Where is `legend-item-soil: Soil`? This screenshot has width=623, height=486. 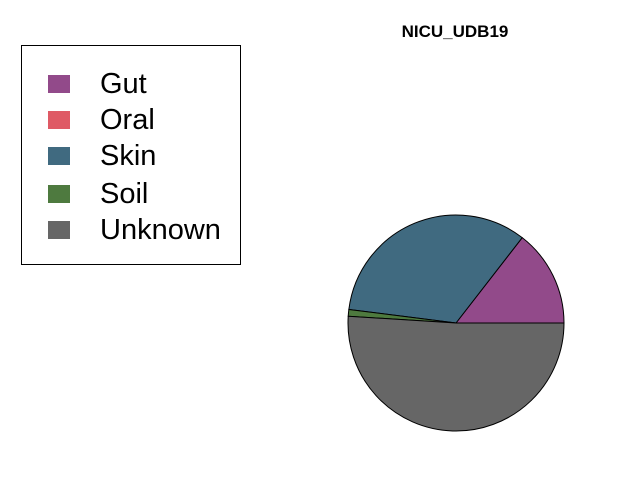
legend-item-soil: Soil is located at coordinates (98, 194).